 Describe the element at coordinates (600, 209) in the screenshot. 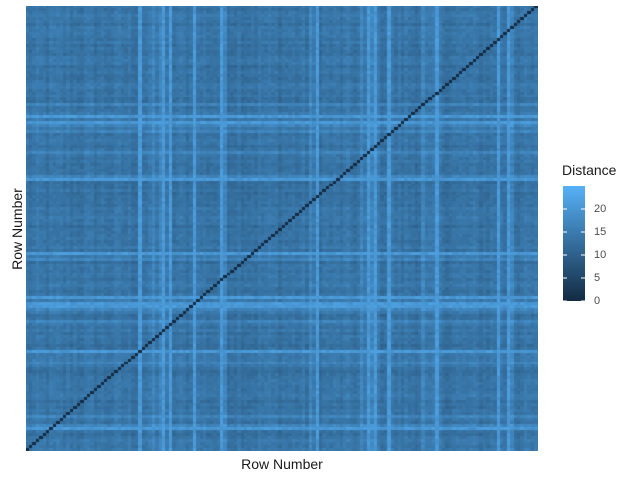

I see `legend-tick-label: 20` at that location.